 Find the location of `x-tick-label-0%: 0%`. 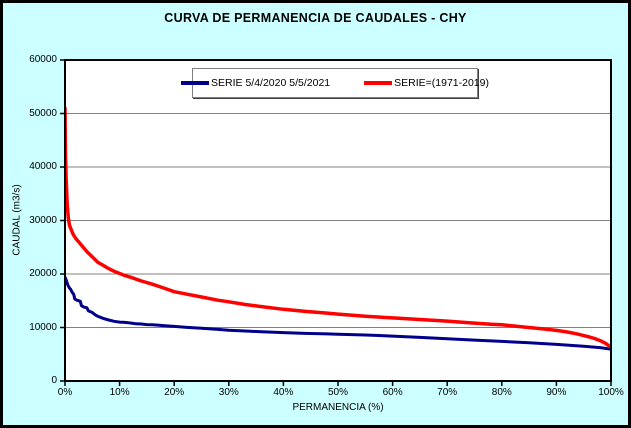

x-tick-label-0%: 0% is located at coordinates (65, 392).